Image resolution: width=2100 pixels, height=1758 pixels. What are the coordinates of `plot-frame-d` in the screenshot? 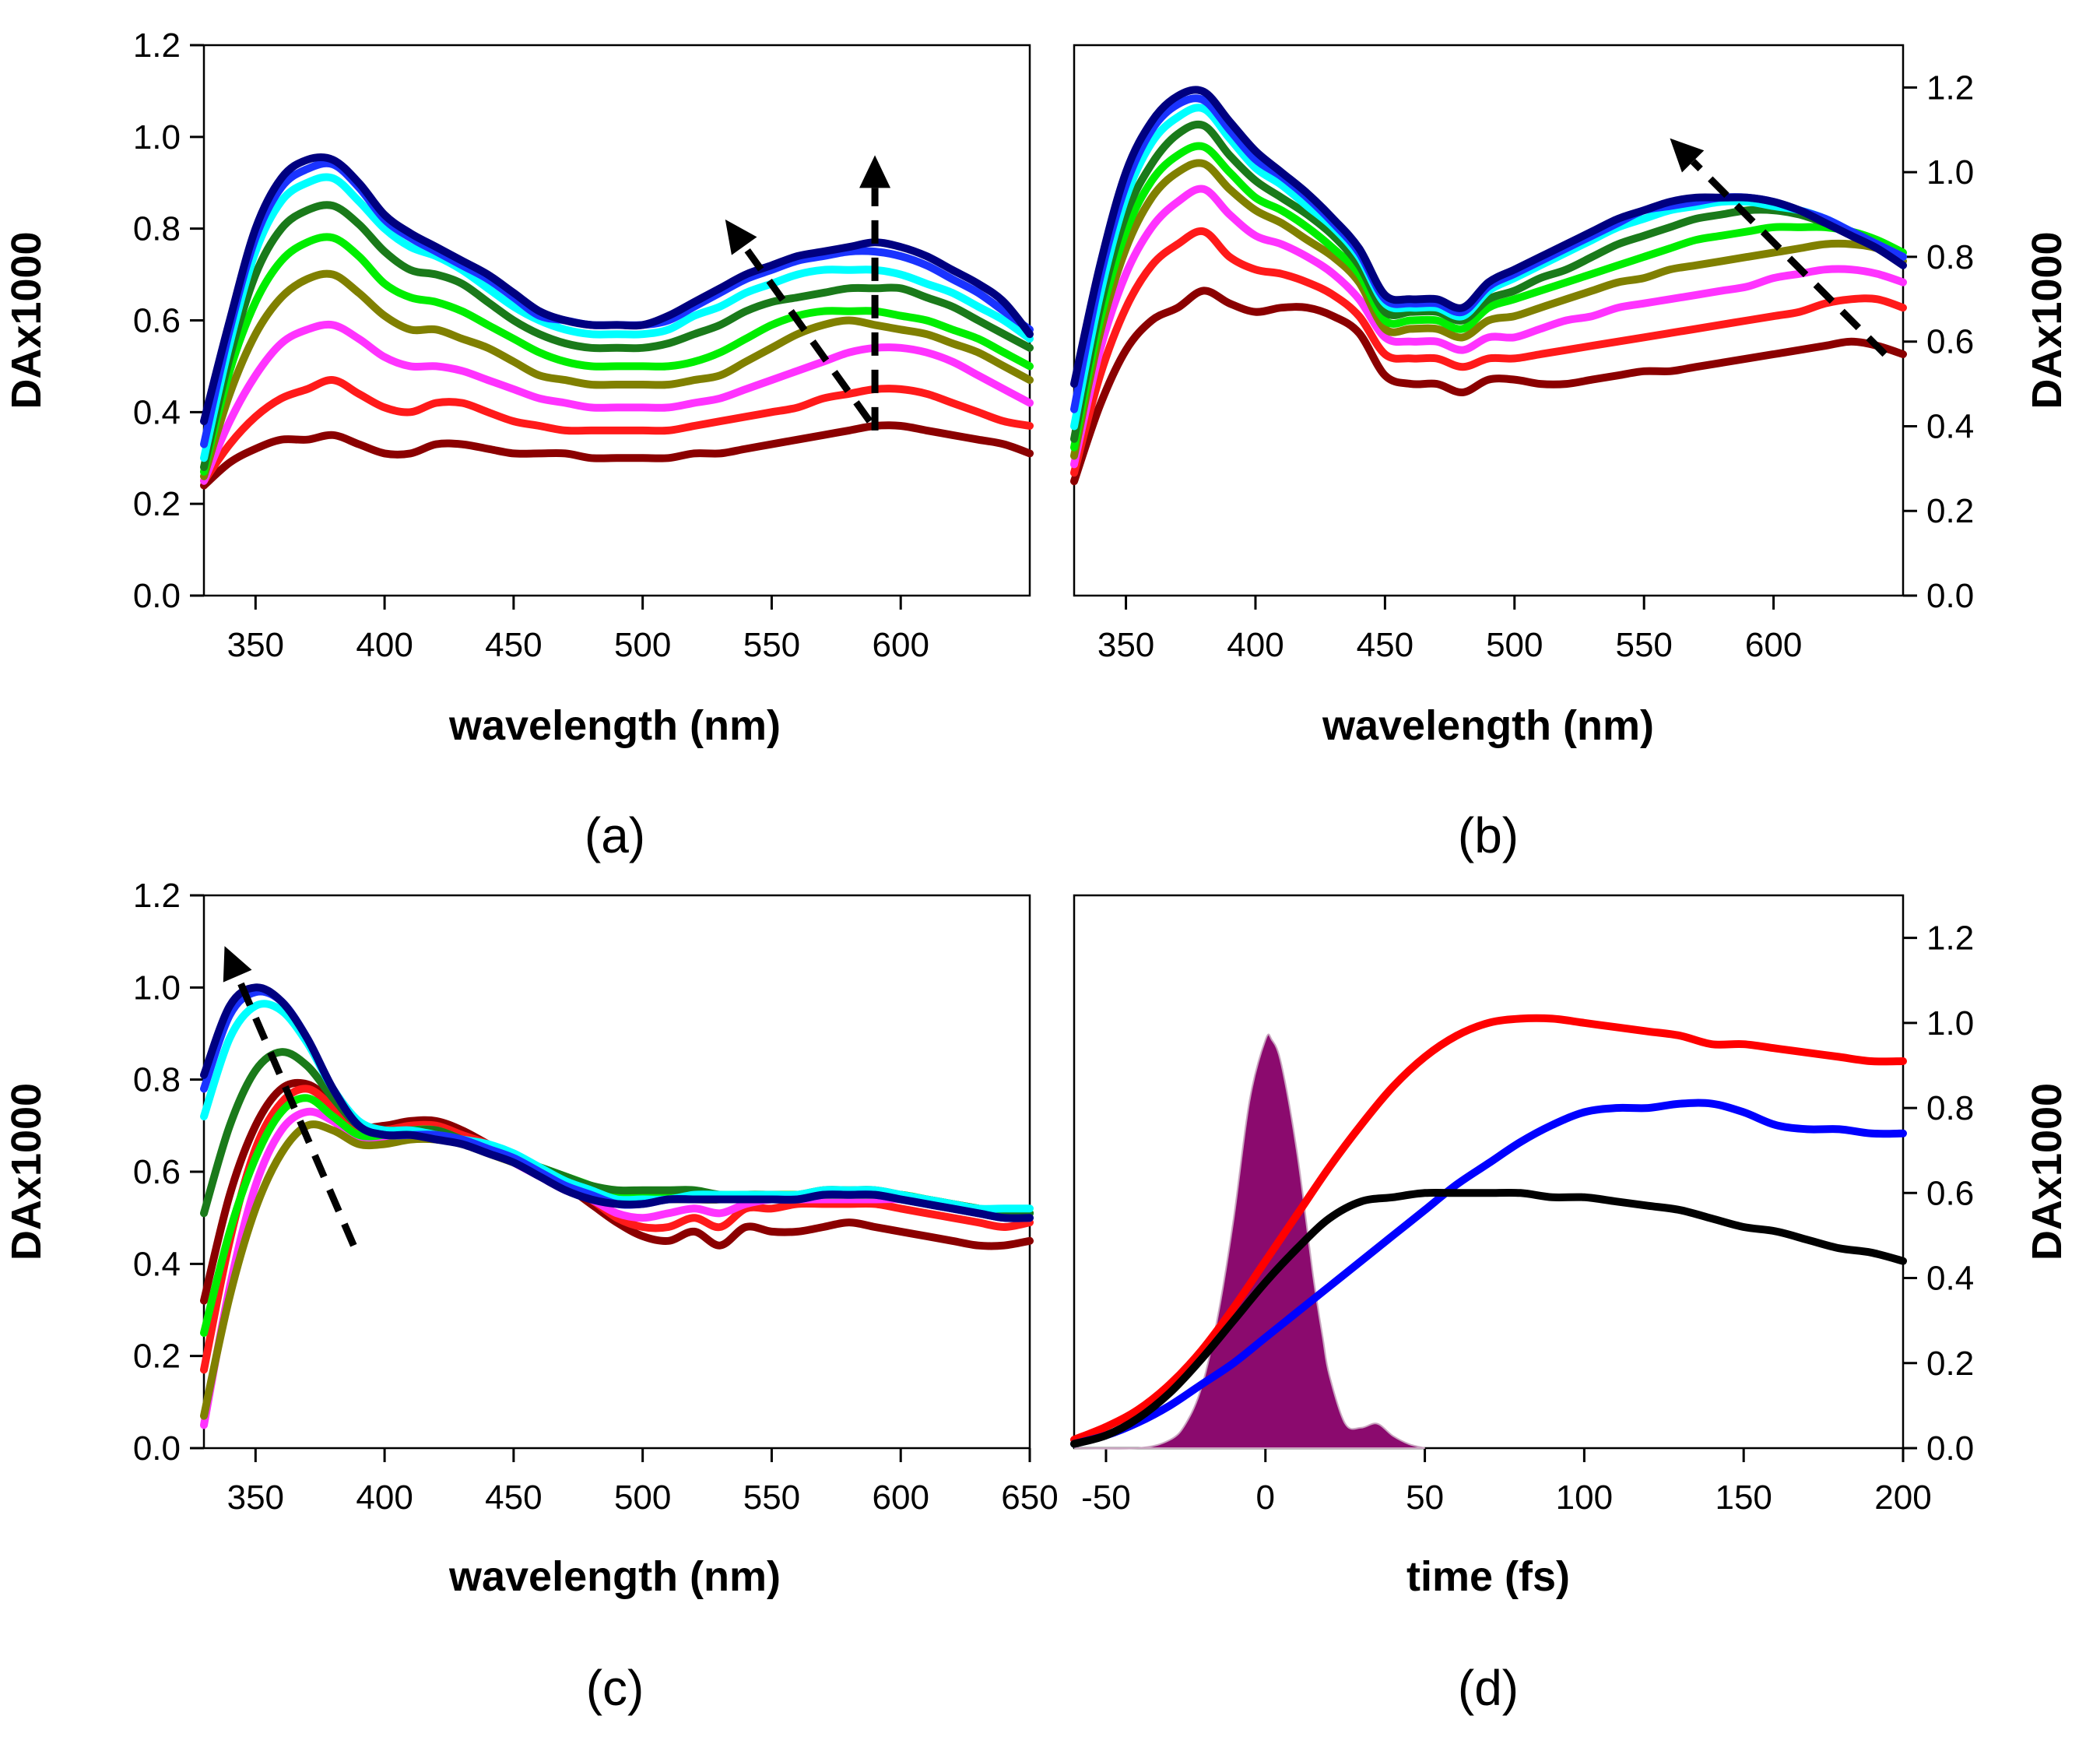 It's located at (1489, 1172).